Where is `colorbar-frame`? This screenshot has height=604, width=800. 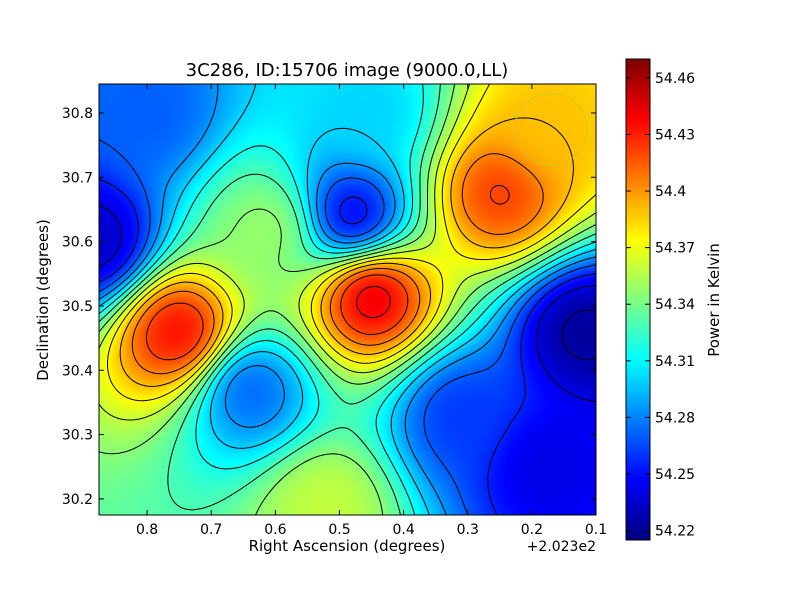 colorbar-frame is located at coordinates (638, 299).